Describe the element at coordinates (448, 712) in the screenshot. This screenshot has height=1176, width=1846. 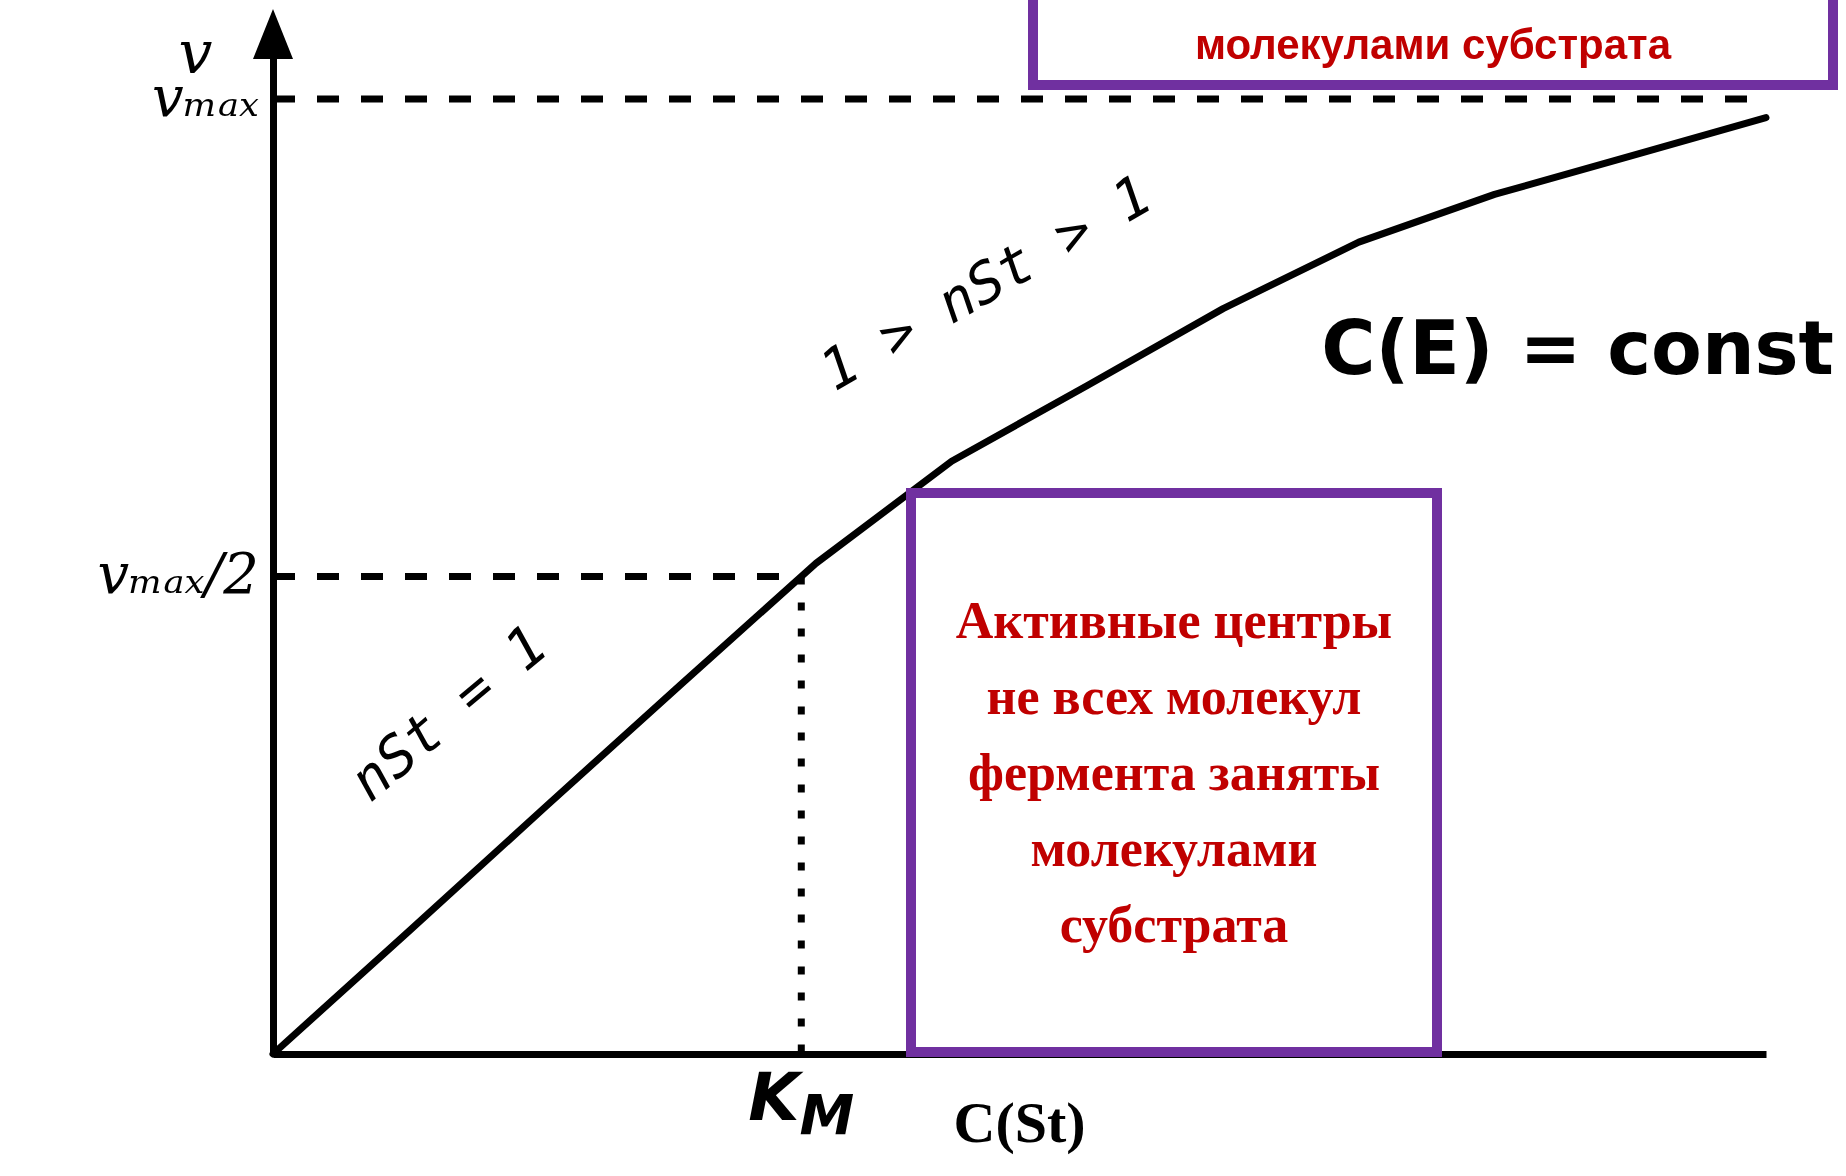
I see `annotation: nSt = 1` at that location.